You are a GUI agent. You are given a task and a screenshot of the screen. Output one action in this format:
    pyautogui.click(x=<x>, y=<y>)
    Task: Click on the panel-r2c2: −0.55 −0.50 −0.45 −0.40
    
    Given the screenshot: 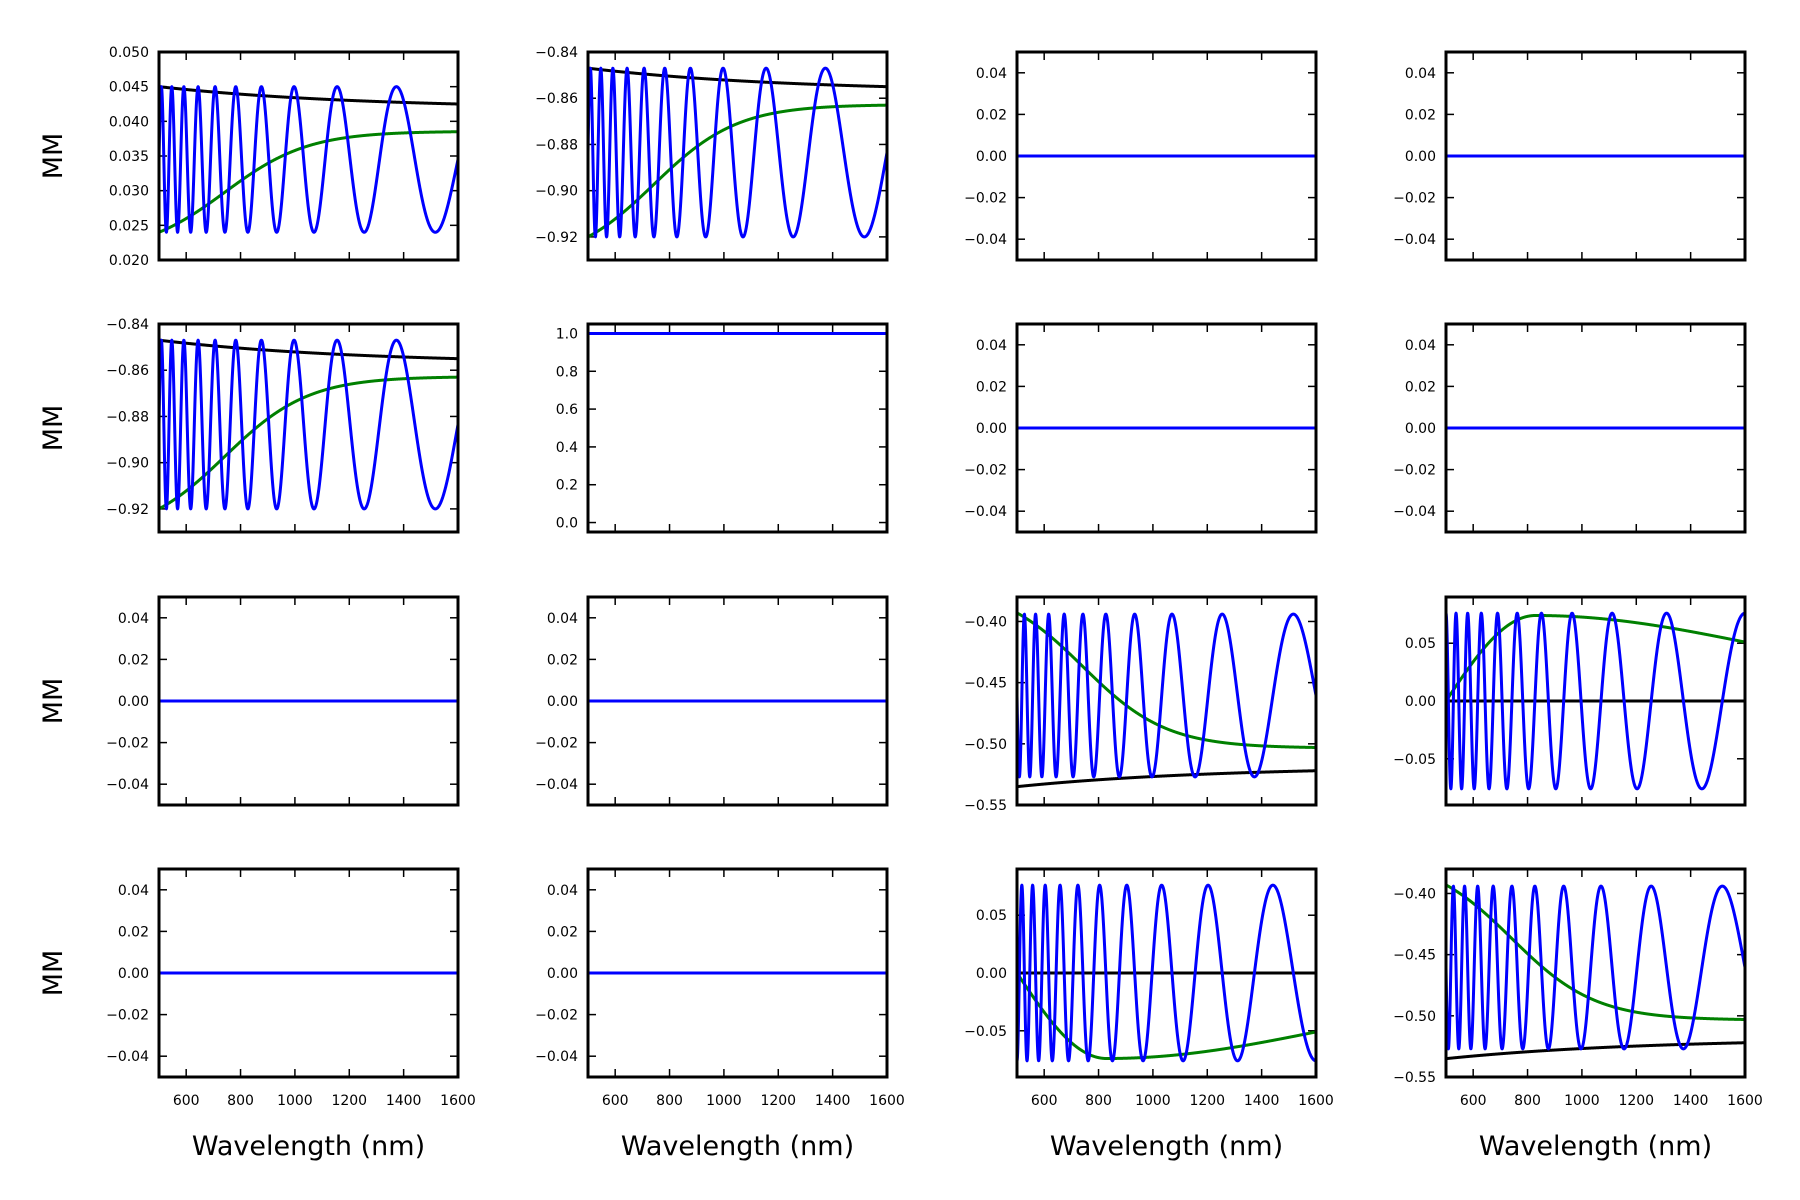 What is the action you would take?
    pyautogui.click(x=1141, y=704)
    